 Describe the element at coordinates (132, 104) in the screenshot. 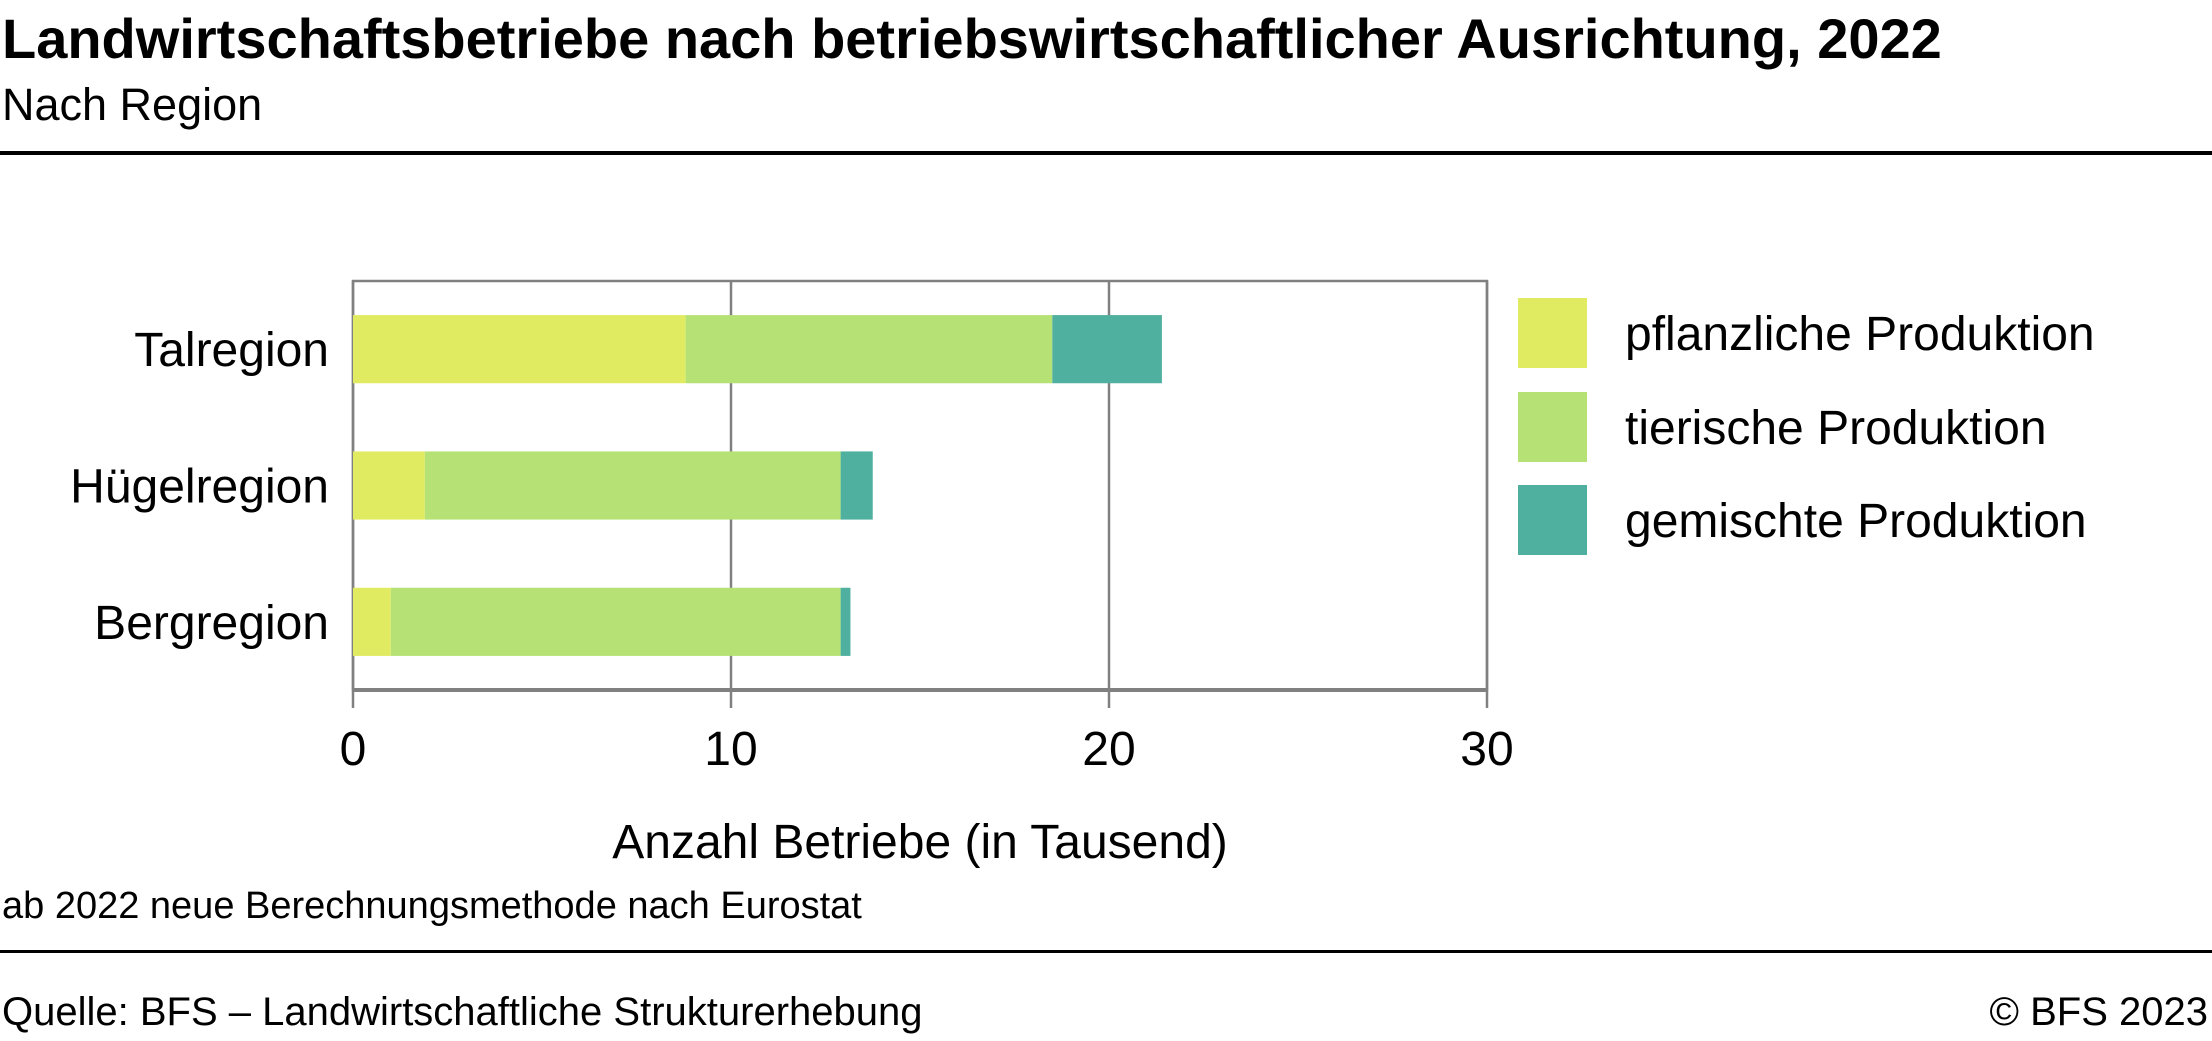

I see `chart-subtitle: Nach Region` at that location.